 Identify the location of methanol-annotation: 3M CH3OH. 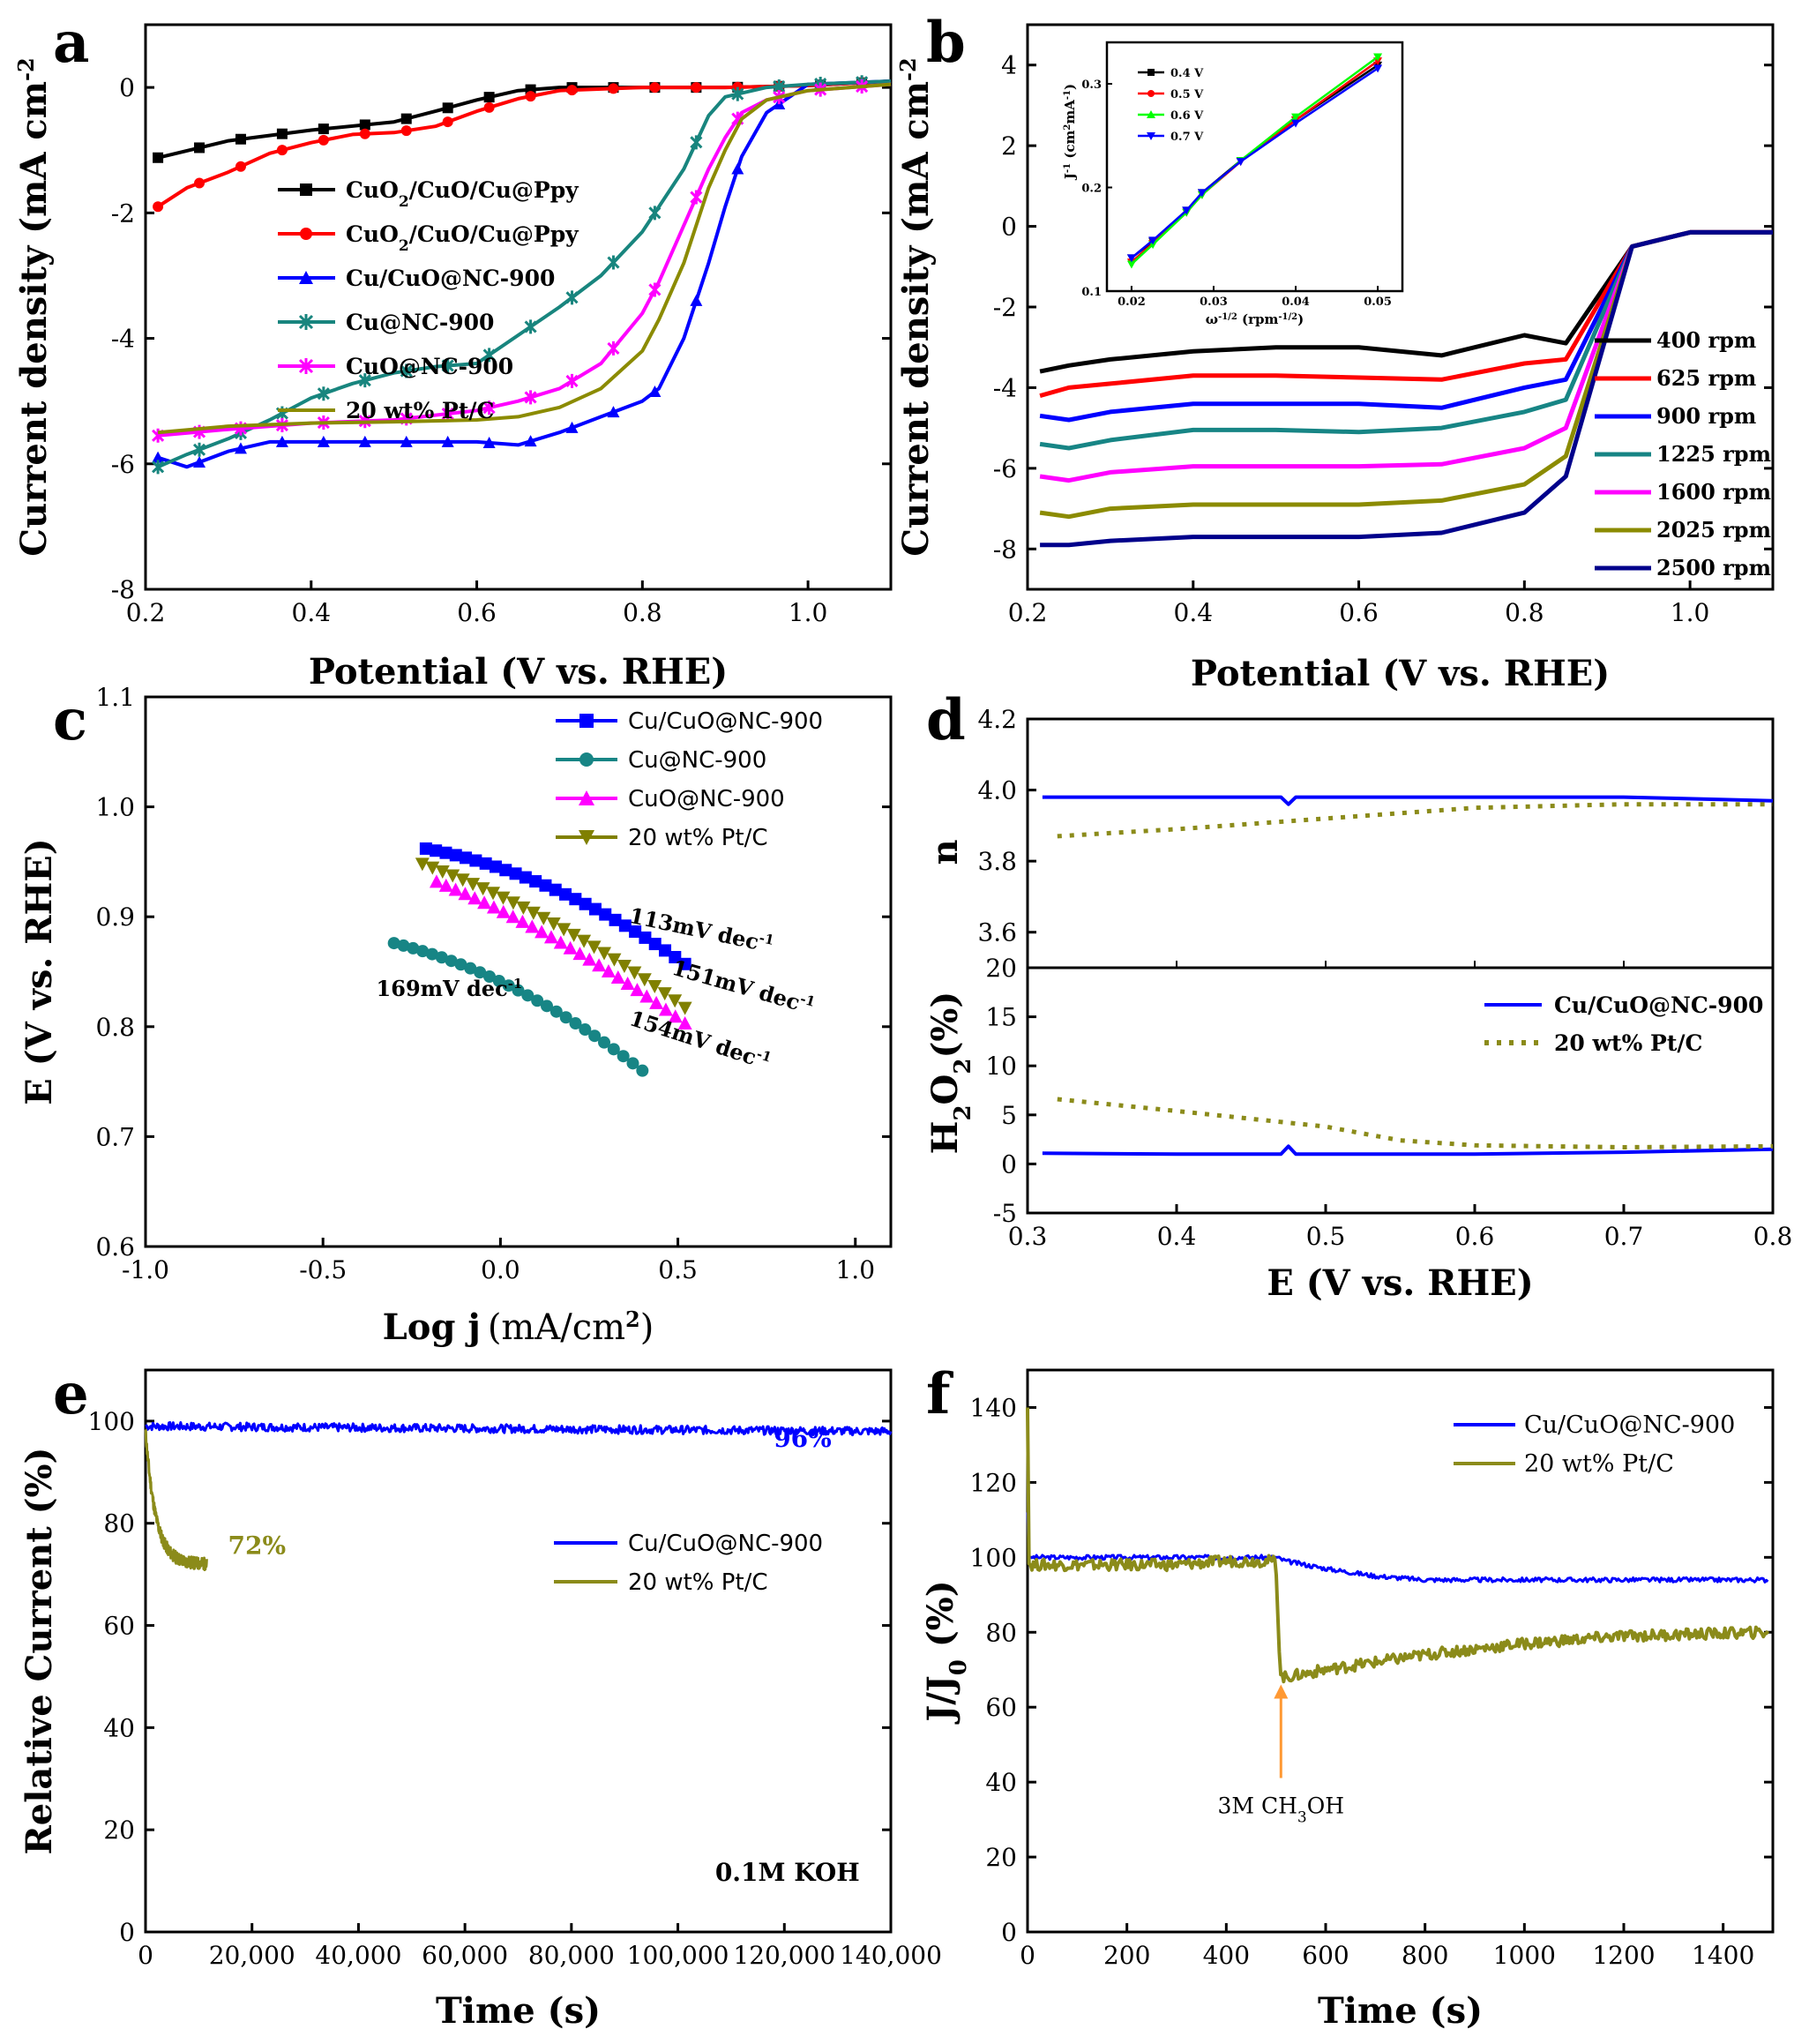
(1281, 1755).